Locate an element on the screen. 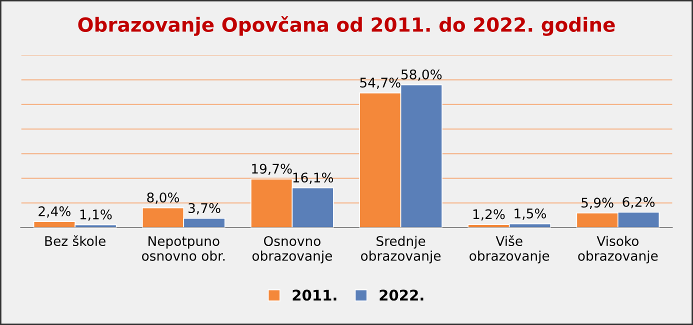  x-tick-label: Visoko obrazovanje is located at coordinates (618, 250).